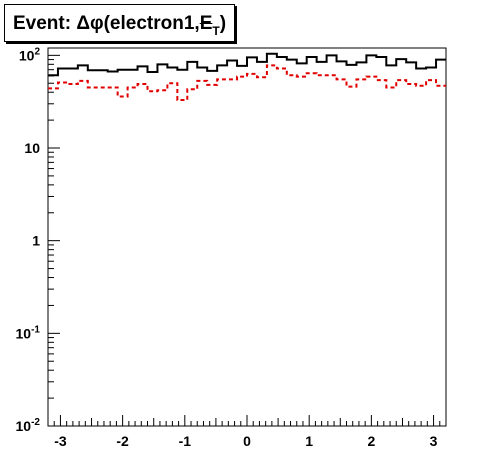 This screenshot has width=496, height=472. What do you see at coordinates (223, 23) in the screenshot?
I see `title-suffix: )` at bounding box center [223, 23].